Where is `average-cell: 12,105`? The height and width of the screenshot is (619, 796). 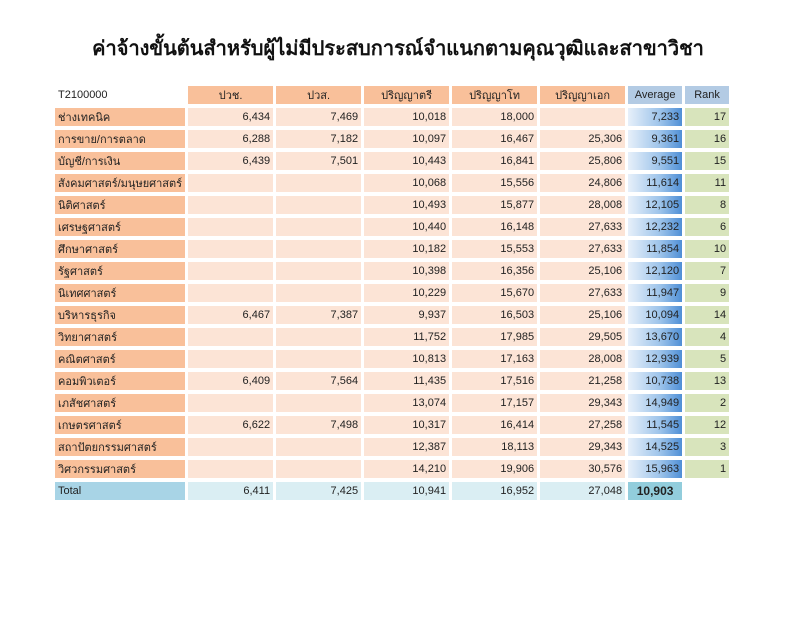 average-cell: 12,105 is located at coordinates (655, 205).